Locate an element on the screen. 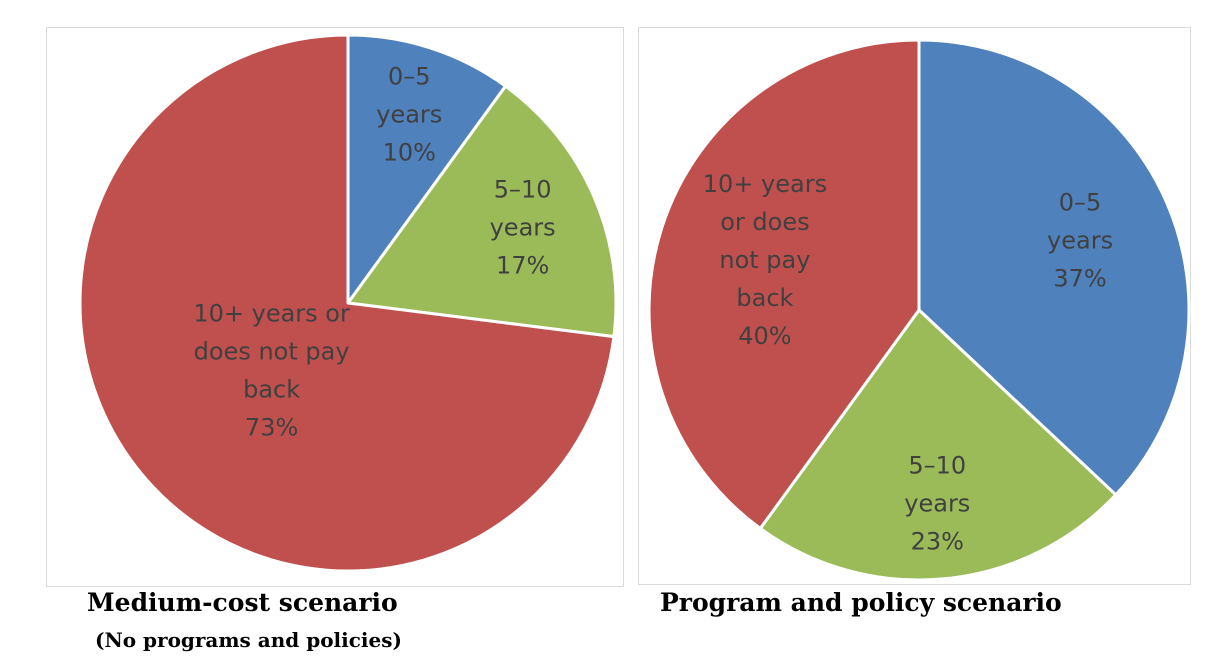 The width and height of the screenshot is (1230, 669). left-pie-slice-label-1: 5–10 years 17% is located at coordinates (523, 227).